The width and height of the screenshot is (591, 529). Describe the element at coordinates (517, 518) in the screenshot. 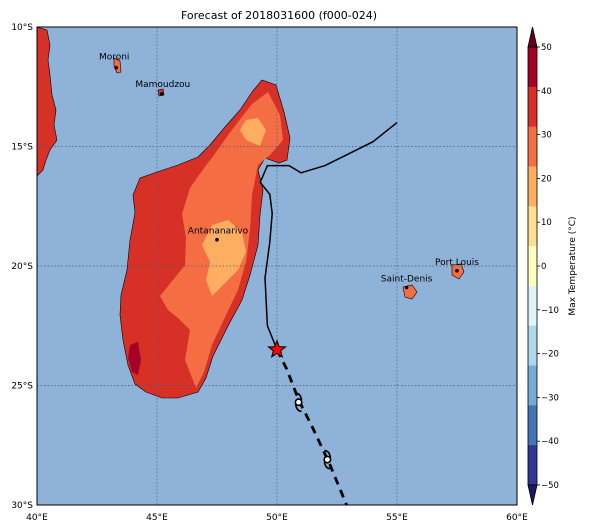

I see `longitude-tick-label: 60°E` at that location.